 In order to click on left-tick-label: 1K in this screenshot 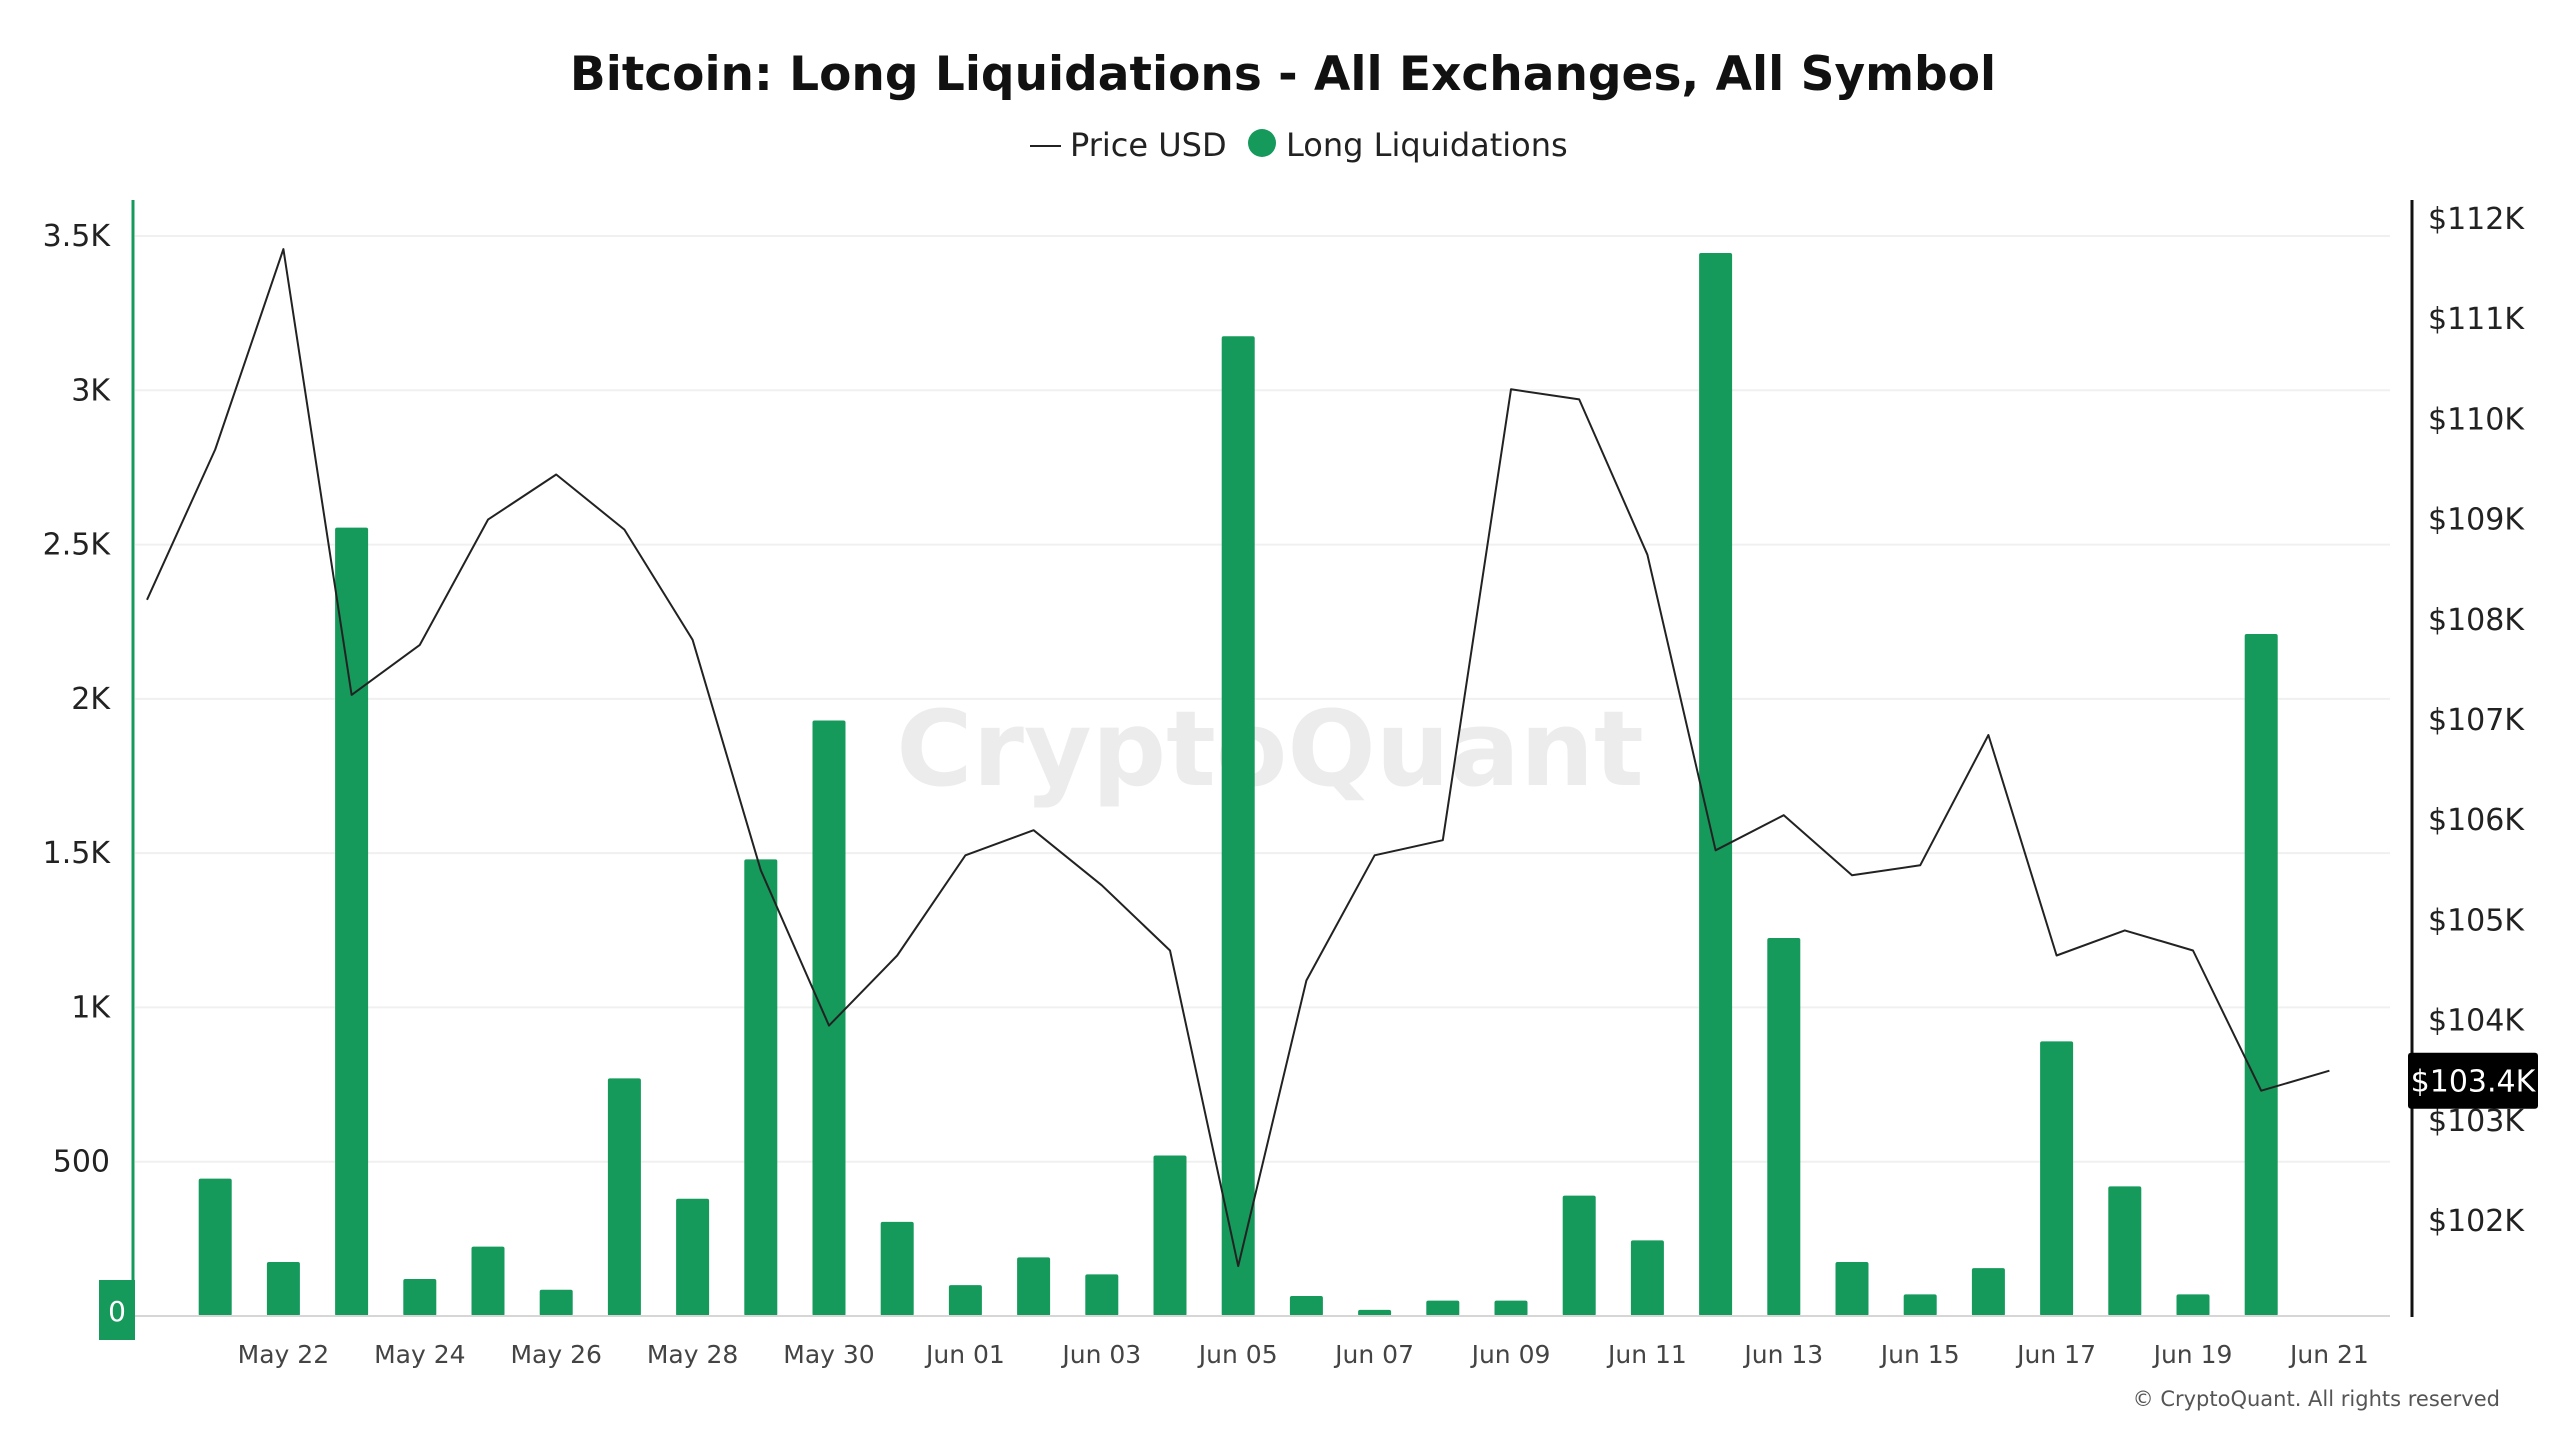, I will do `click(91, 1007)`.